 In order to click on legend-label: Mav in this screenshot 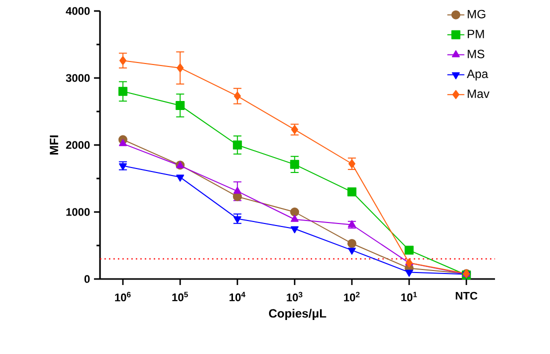, I will do `click(479, 94)`.